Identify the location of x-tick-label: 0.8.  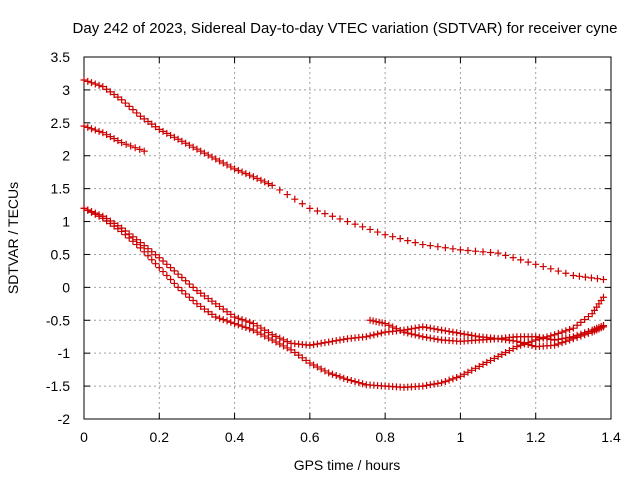
(385, 437).